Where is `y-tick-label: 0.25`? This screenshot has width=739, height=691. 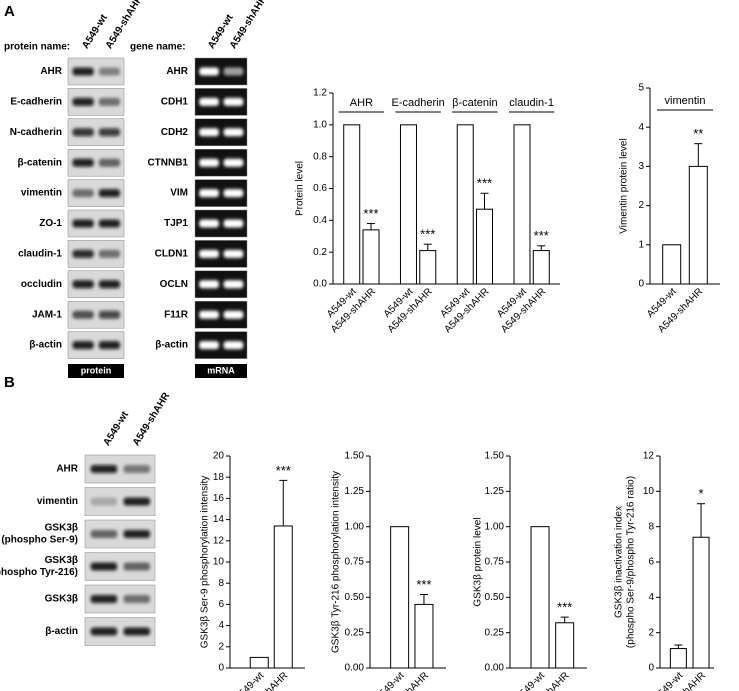
y-tick-label: 0.25 is located at coordinates (355, 632).